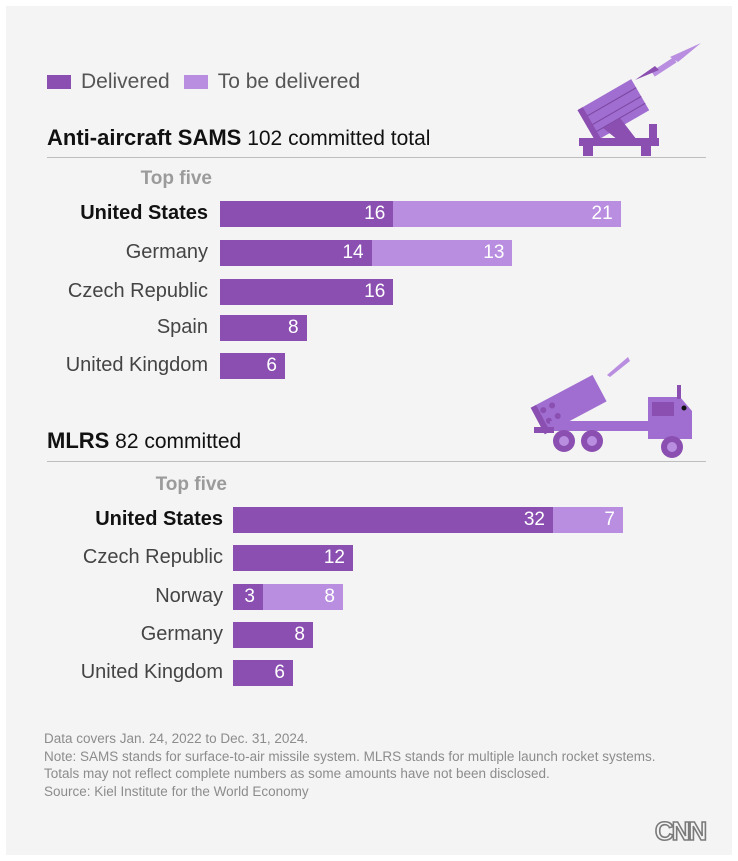  I want to click on legend-to-be-delivered: To be delivered, so click(272, 82).